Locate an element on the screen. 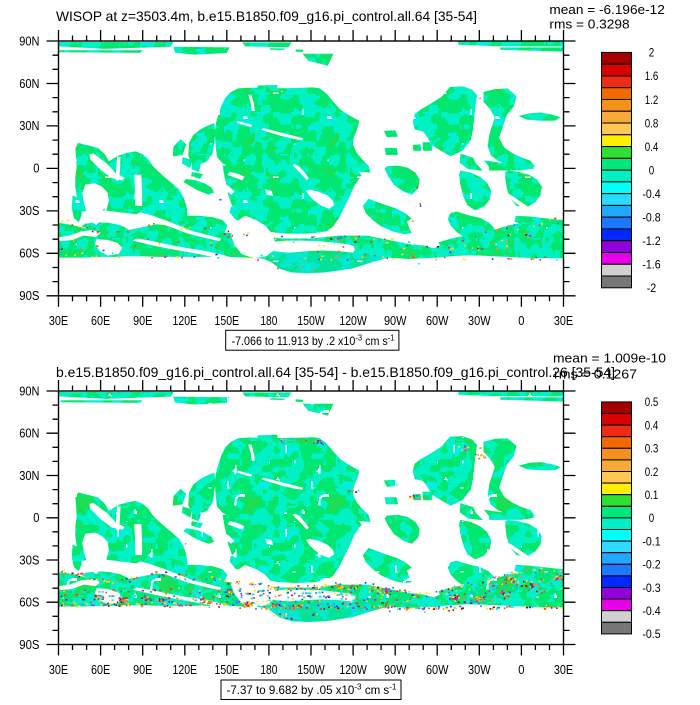  svg-text:-7.37 to 9.682 by .05 x10-3 cm: -7.37 to 9.682 by .05 x10-3 cm s-1 is located at coordinates (312, 690).